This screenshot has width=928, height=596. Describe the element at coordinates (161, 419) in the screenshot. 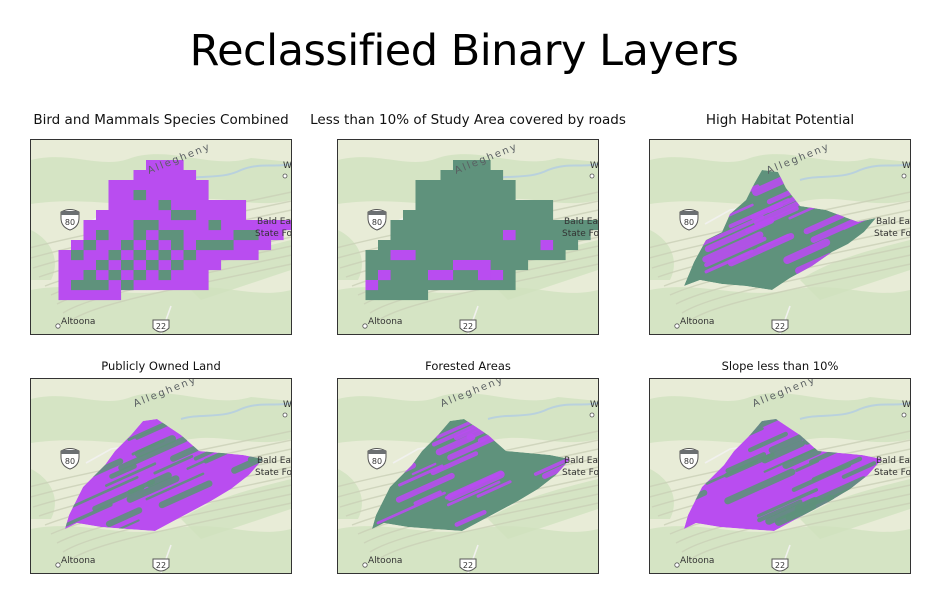

I see `forest-area` at that location.